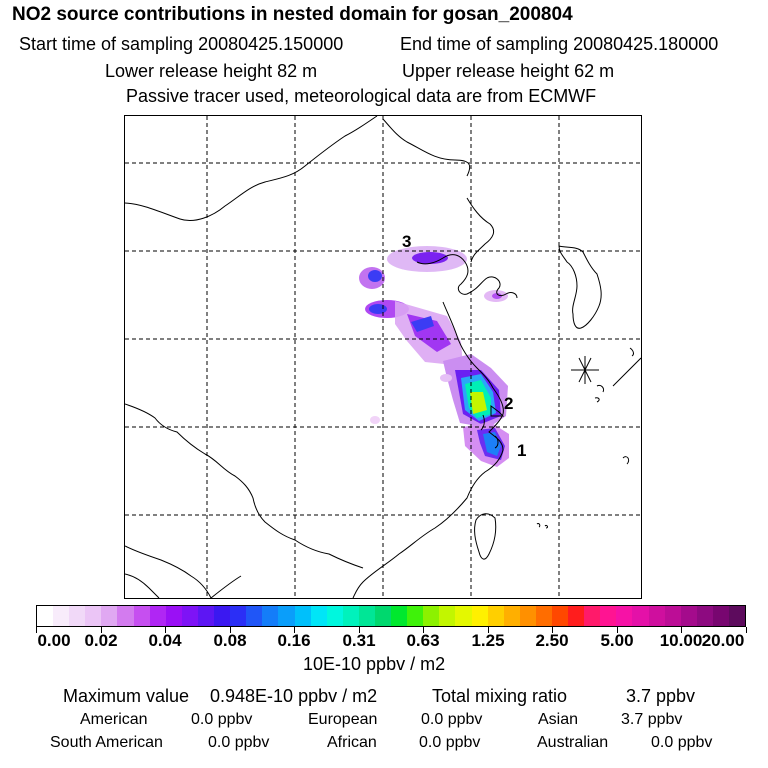  Describe the element at coordinates (126, 696) in the screenshot. I see `max-value-label: Maximum value` at that location.